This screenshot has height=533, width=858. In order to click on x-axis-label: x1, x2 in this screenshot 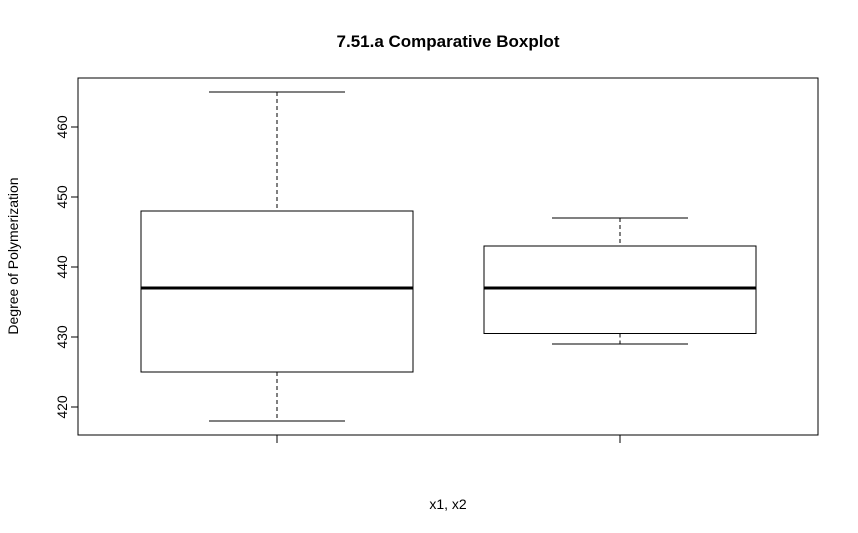, I will do `click(448, 504)`.